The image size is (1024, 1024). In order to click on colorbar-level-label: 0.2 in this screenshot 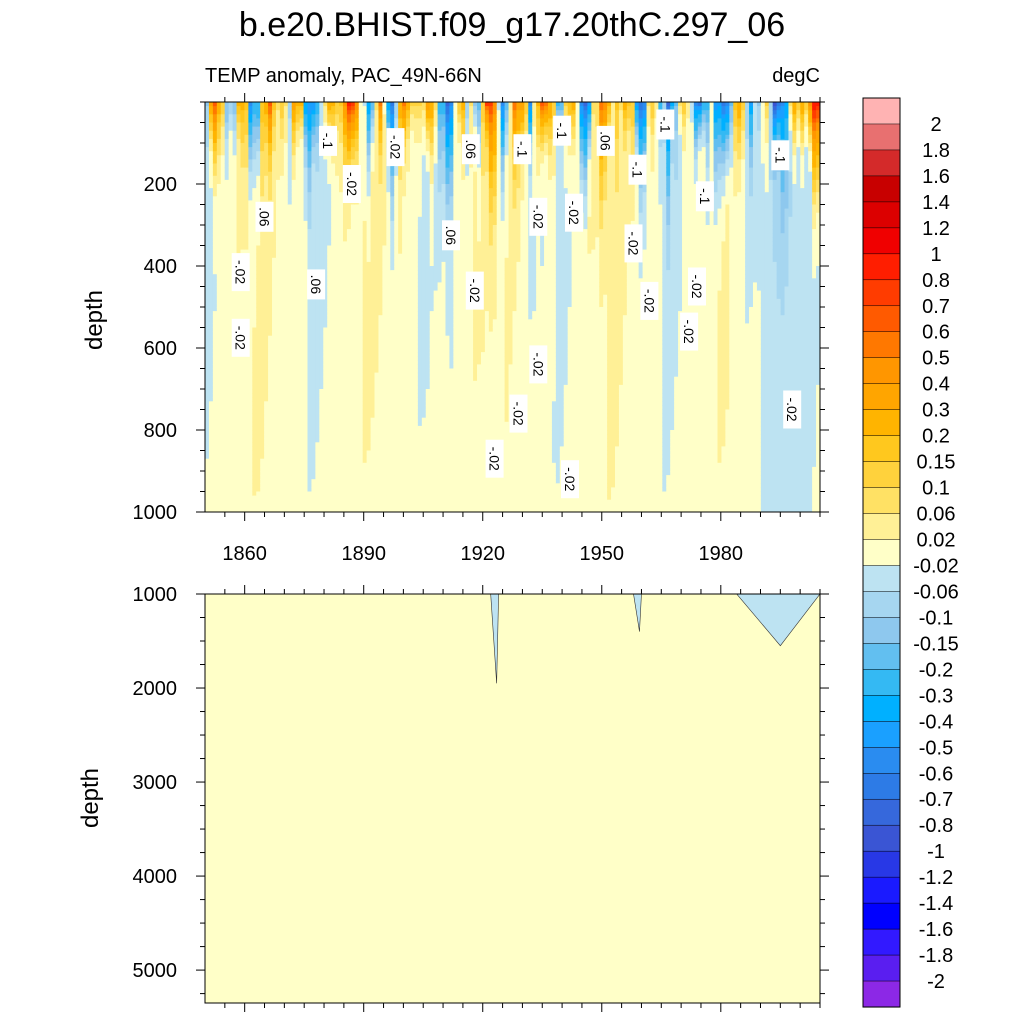, I will do `click(936, 437)`.